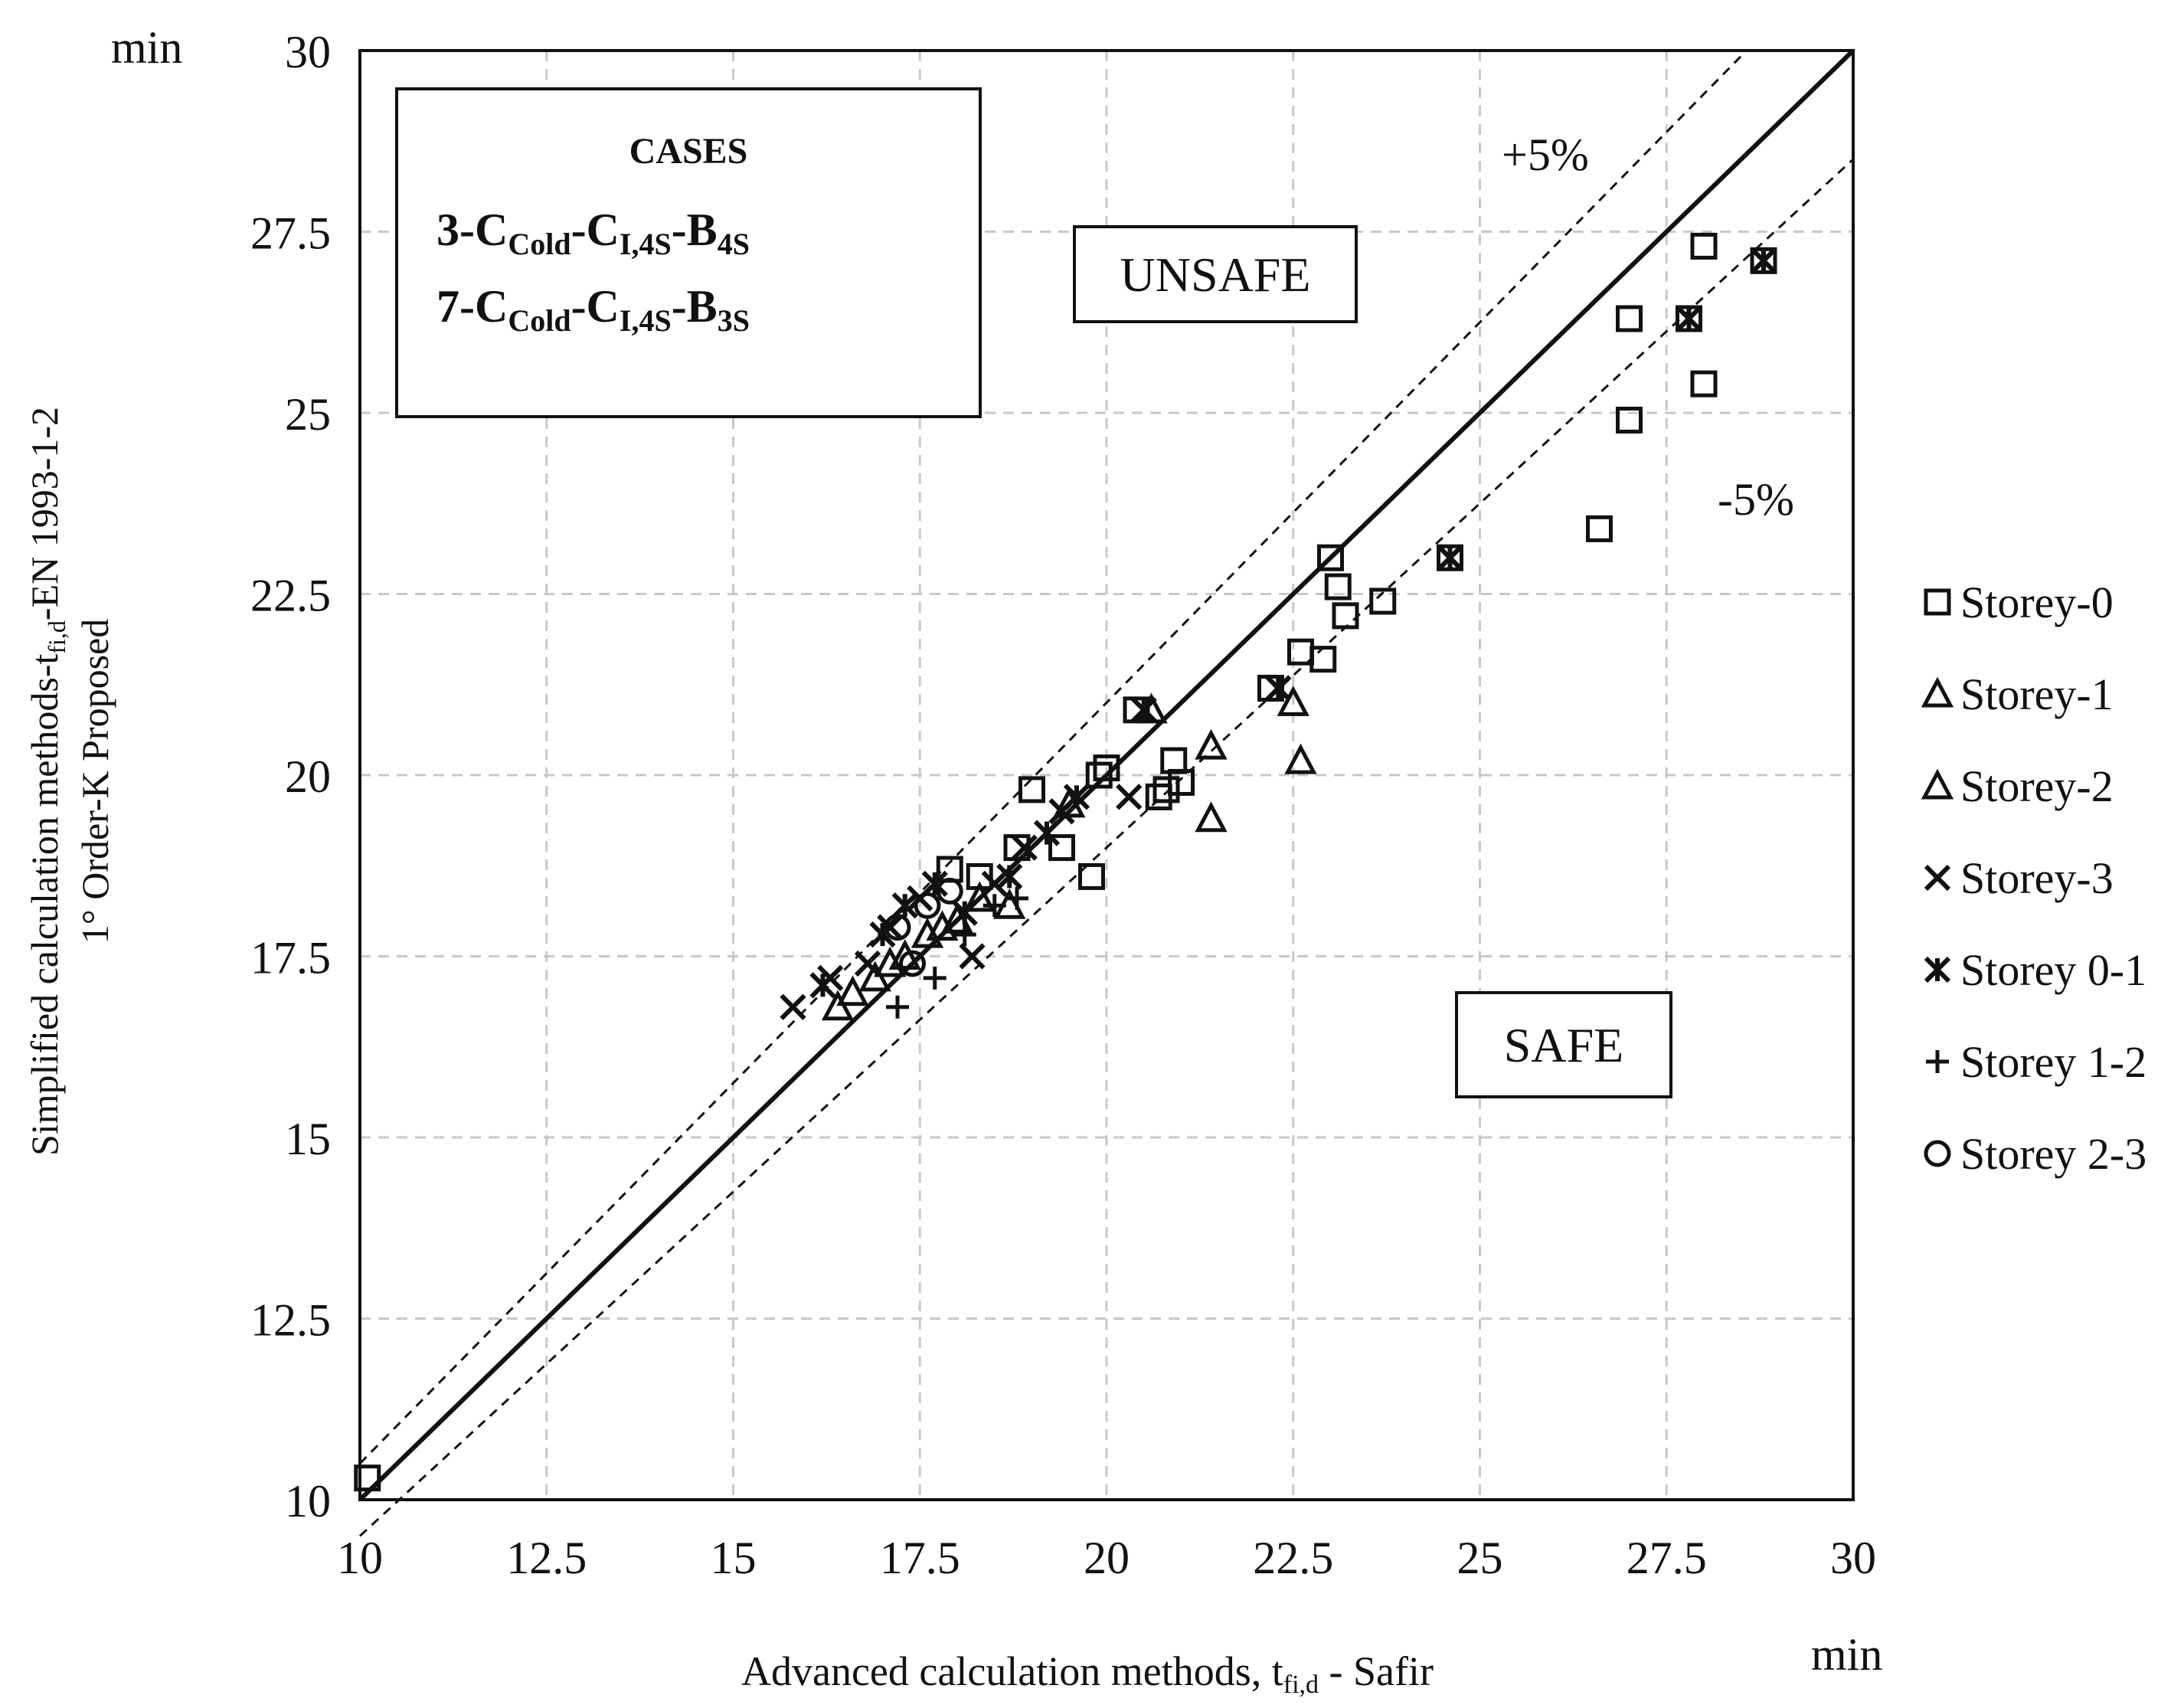 The image size is (2184, 1705). I want to click on case-line-2: 7-CCold-CI,4S-B3S, so click(593, 309).